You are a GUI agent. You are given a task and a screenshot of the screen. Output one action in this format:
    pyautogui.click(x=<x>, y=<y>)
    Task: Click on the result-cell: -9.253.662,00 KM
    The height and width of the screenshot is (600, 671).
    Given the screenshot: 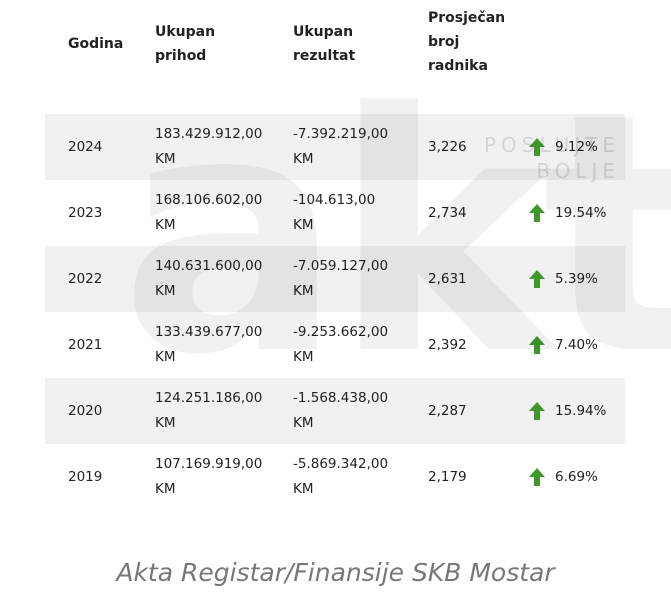 What is the action you would take?
    pyautogui.click(x=341, y=344)
    